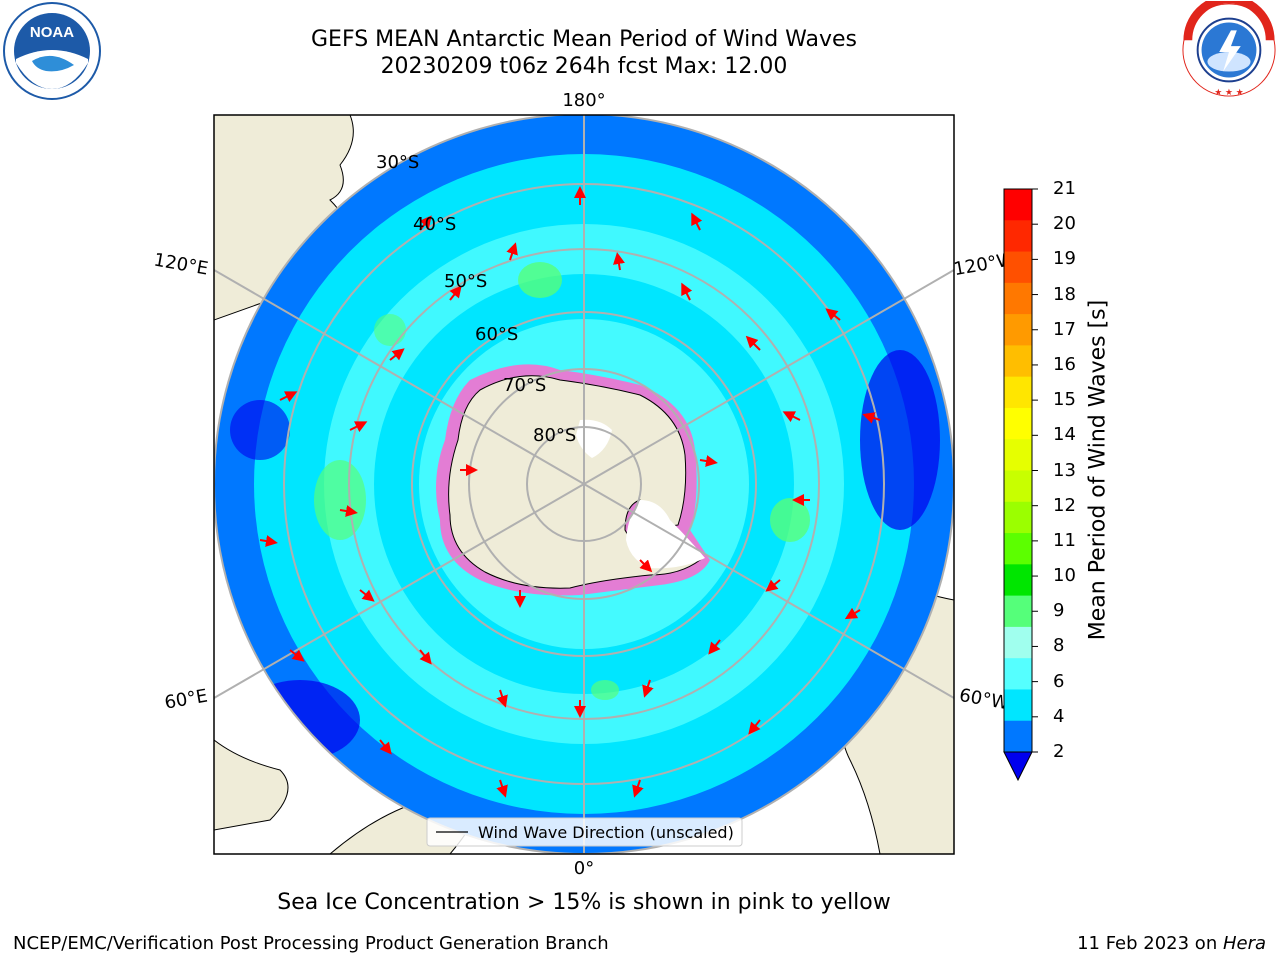  What do you see at coordinates (984, 699) in the screenshot?
I see `lon-label-60w: 60°W` at bounding box center [984, 699].